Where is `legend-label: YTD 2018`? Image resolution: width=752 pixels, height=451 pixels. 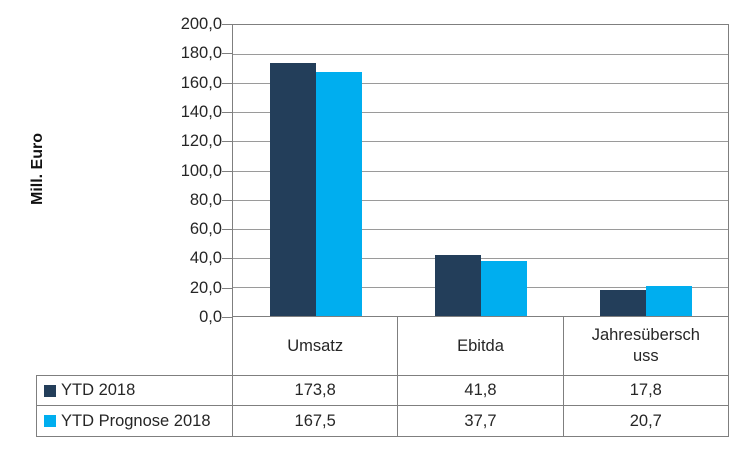
legend-label: YTD 2018 is located at coordinates (98, 390).